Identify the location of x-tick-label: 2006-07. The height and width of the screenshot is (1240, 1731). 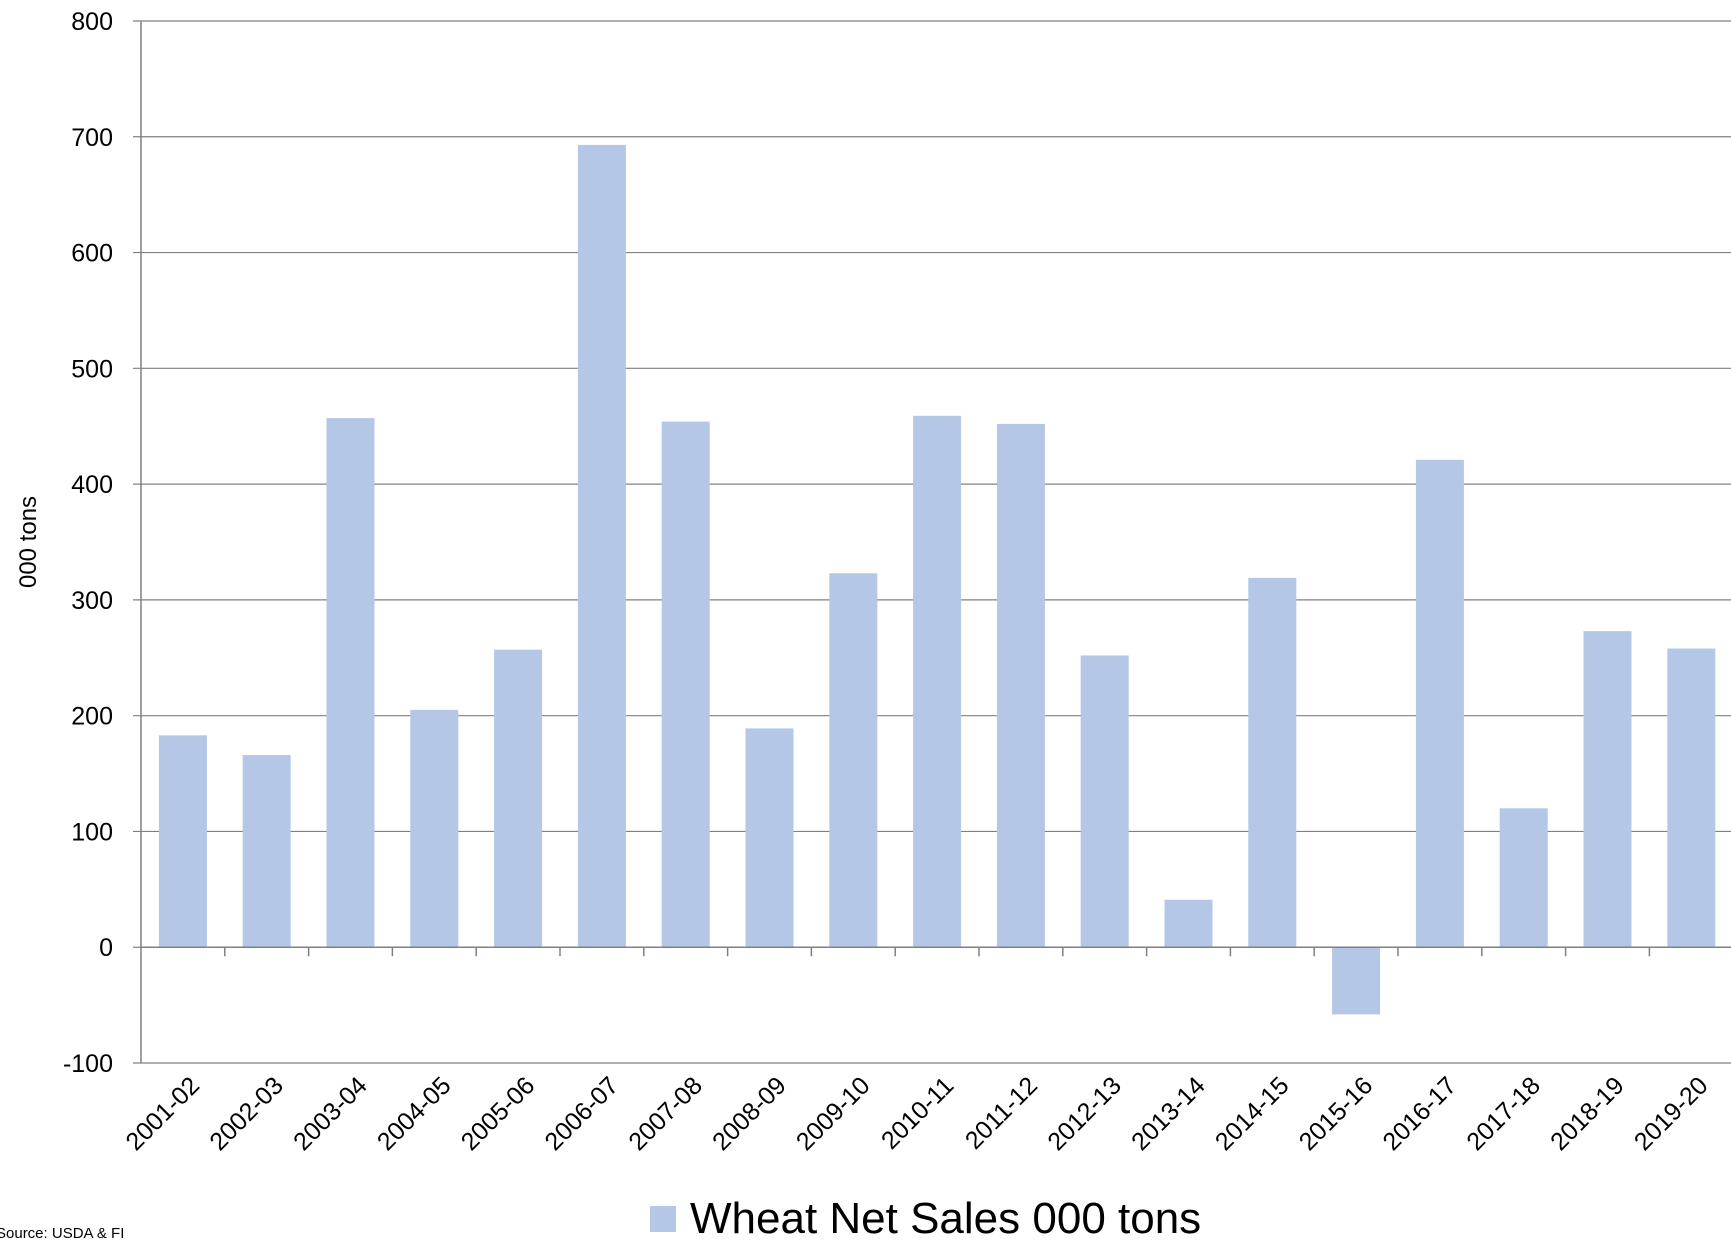
(581, 1113).